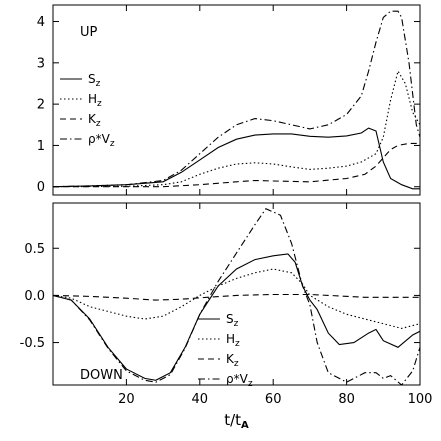  Describe the element at coordinates (89, 32) in the screenshot. I see `panel-label: UP` at that location.